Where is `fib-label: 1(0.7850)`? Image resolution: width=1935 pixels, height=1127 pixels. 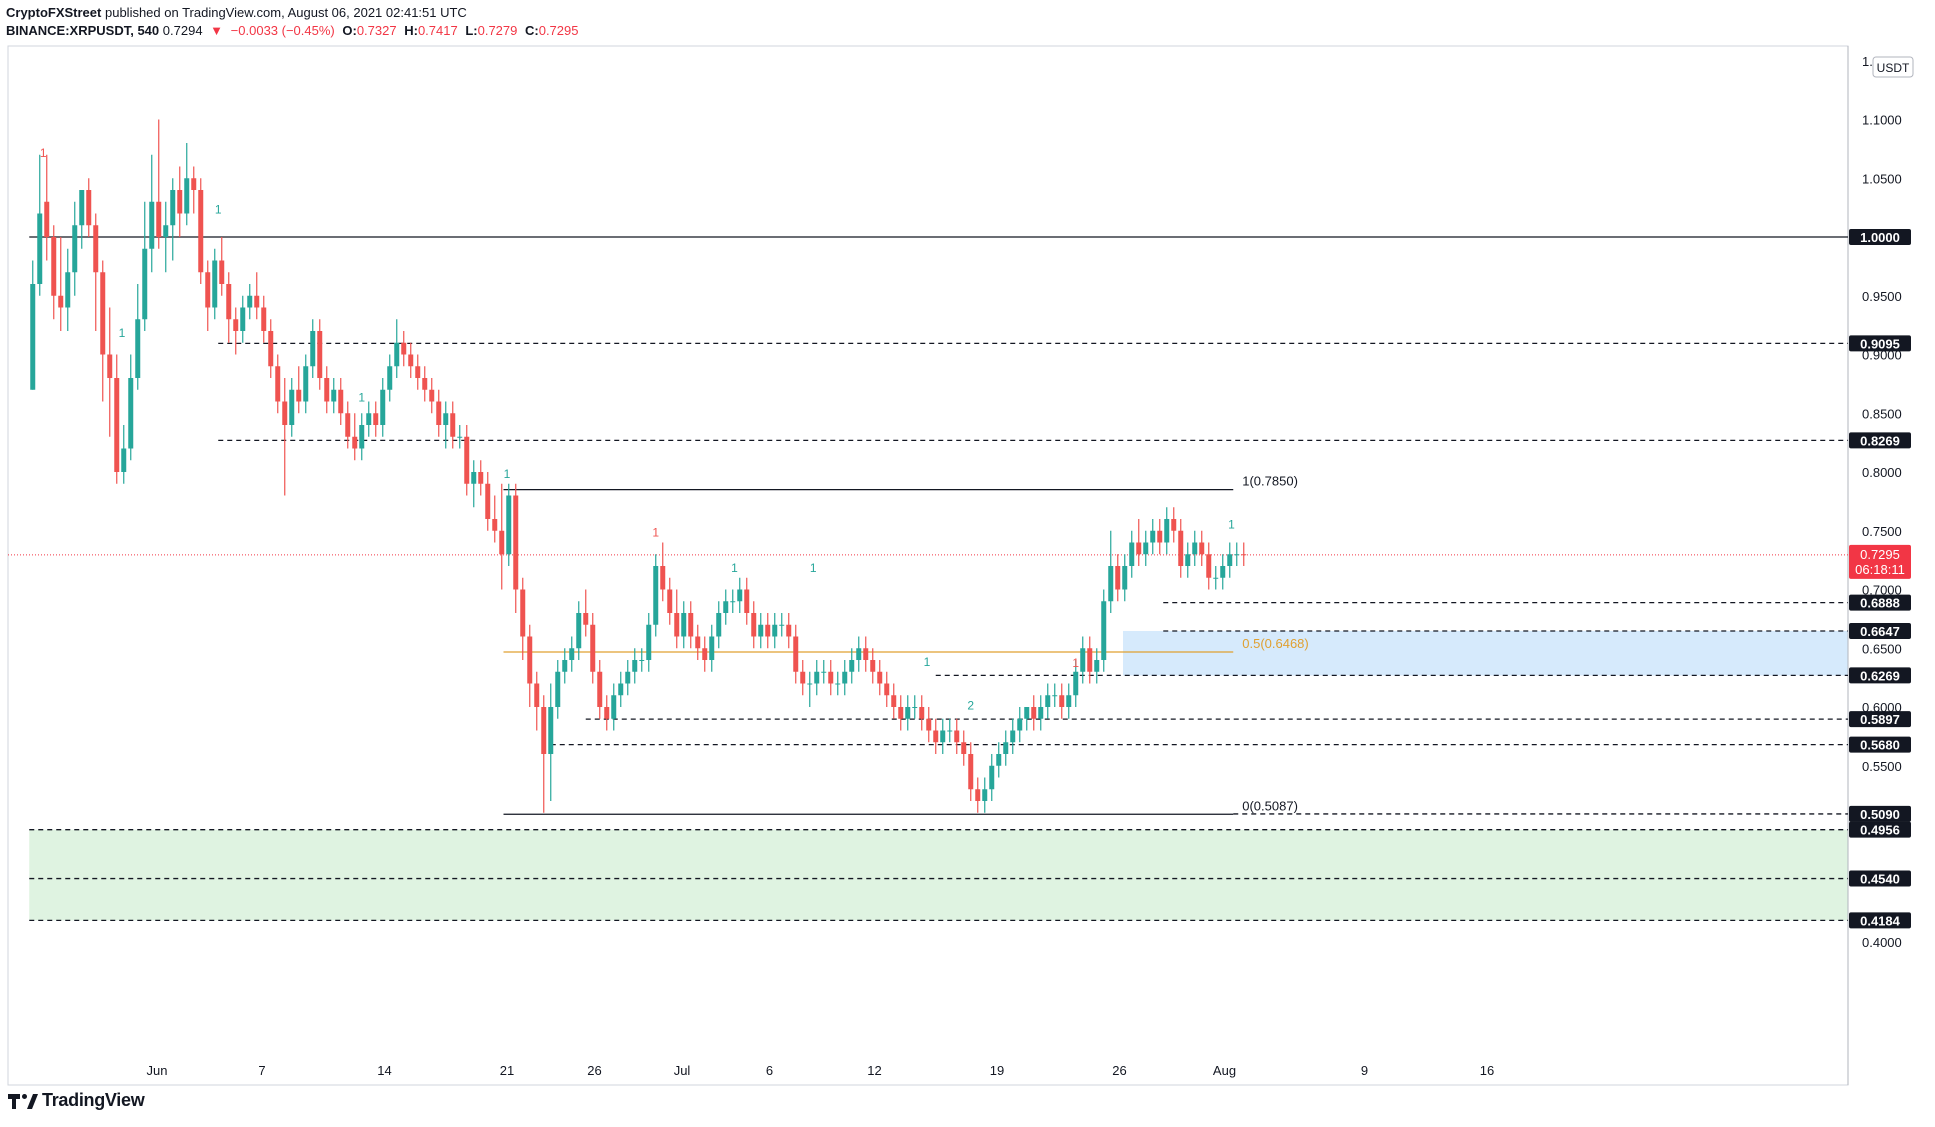 fib-label: 1(0.7850) is located at coordinates (1270, 481).